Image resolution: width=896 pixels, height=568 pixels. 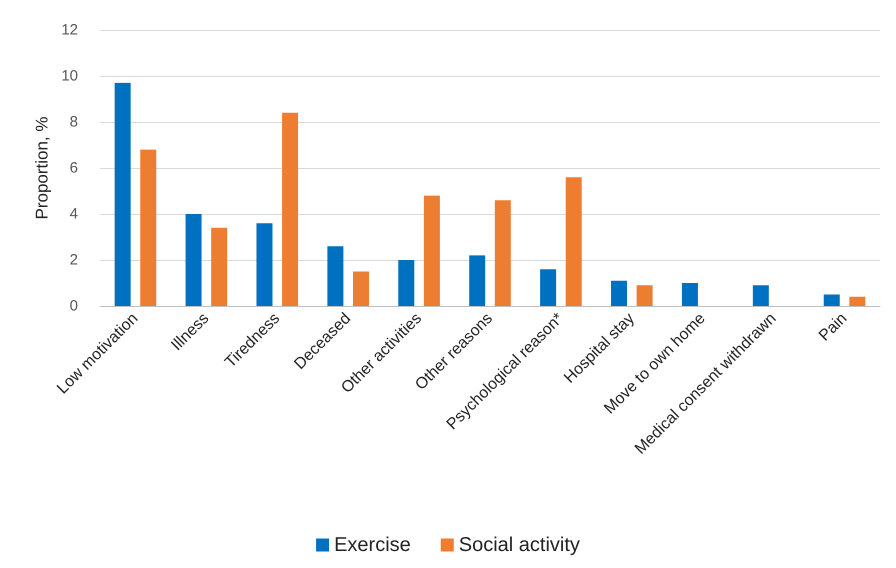 What do you see at coordinates (519, 545) in the screenshot?
I see `legend-label: Social activity` at bounding box center [519, 545].